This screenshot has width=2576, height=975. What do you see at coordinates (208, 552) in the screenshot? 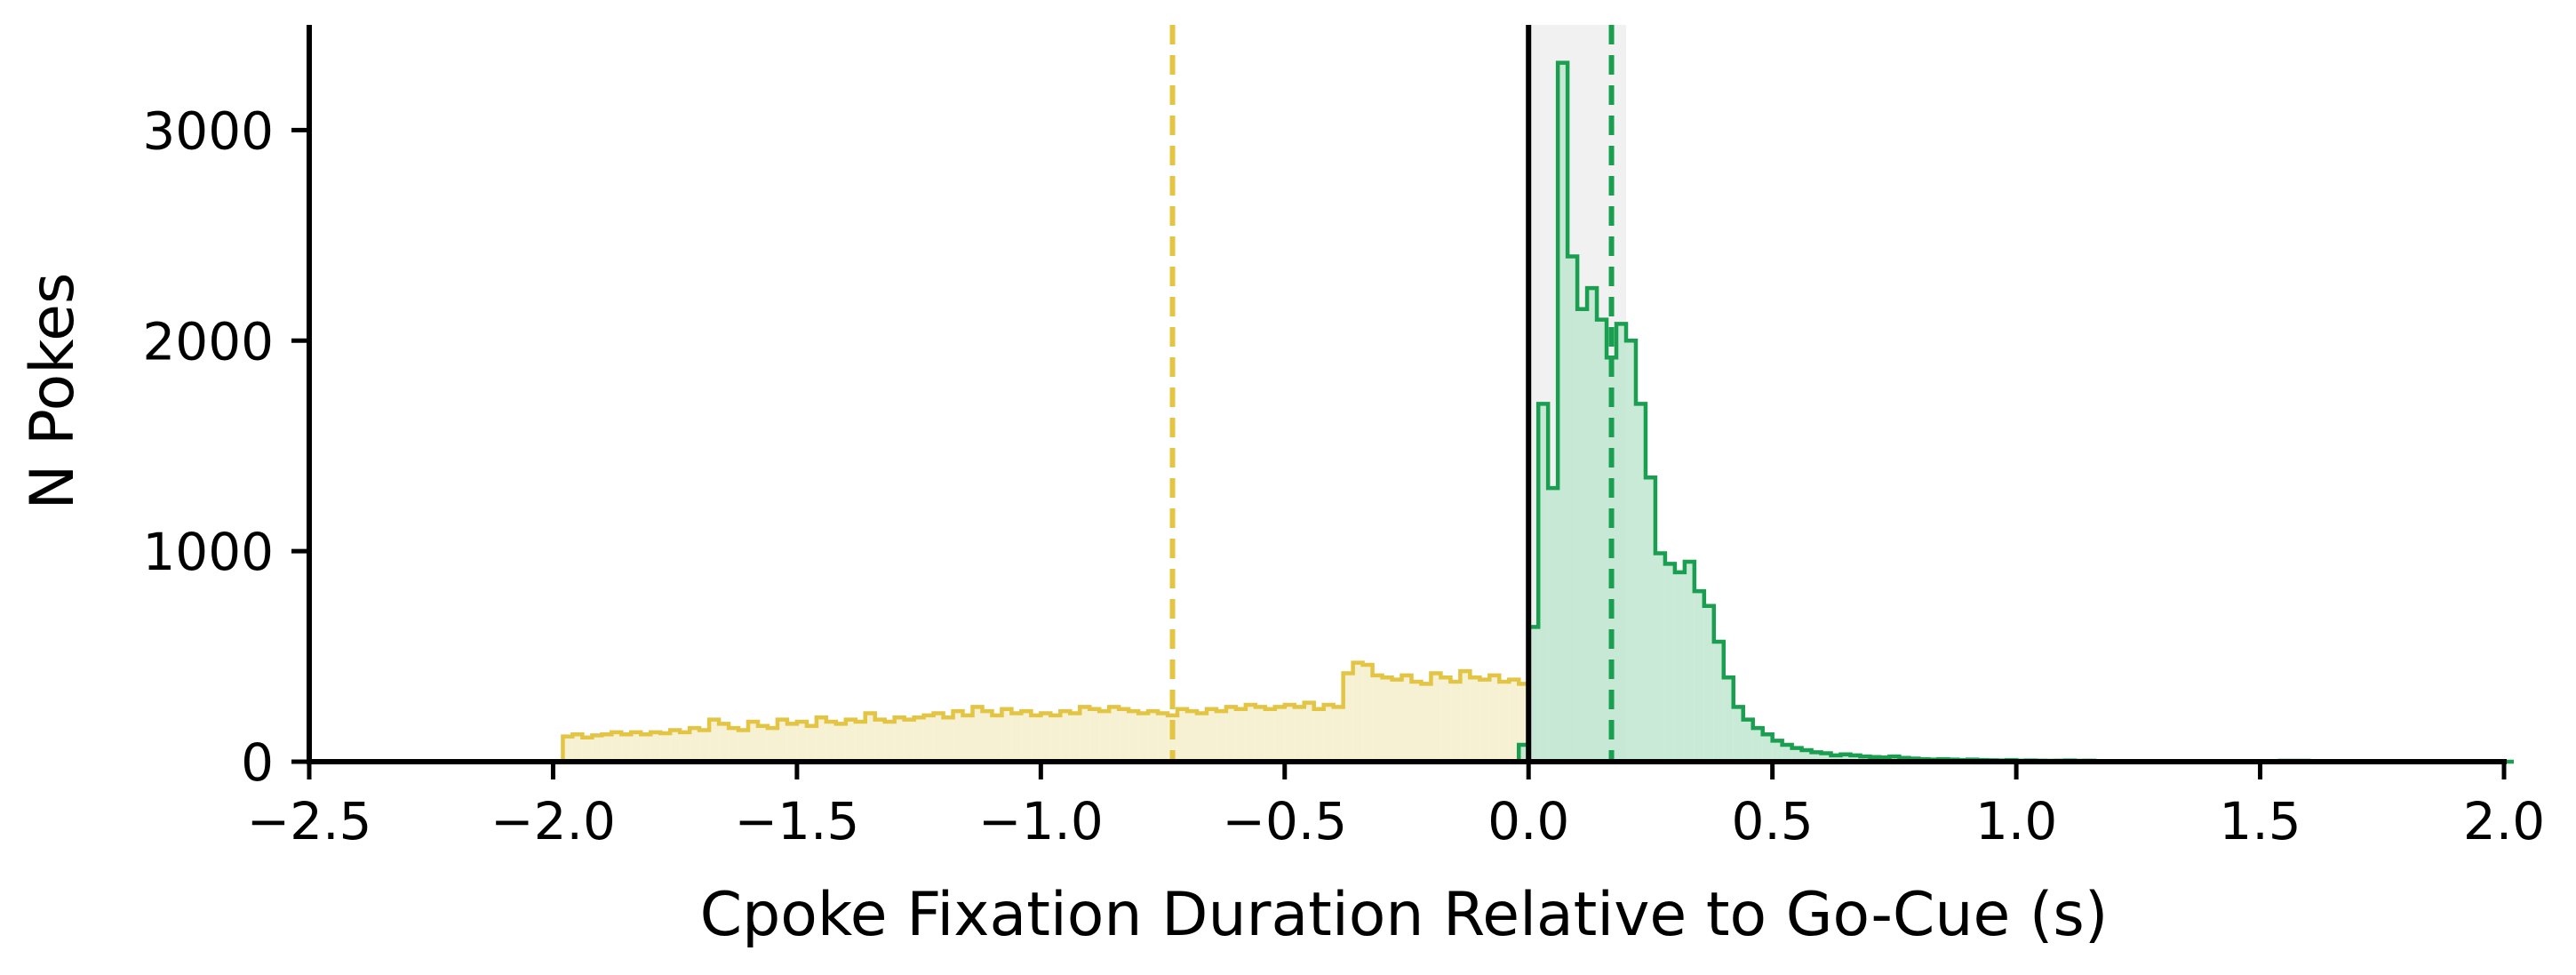
I see `y-tick-label: 1000` at bounding box center [208, 552].